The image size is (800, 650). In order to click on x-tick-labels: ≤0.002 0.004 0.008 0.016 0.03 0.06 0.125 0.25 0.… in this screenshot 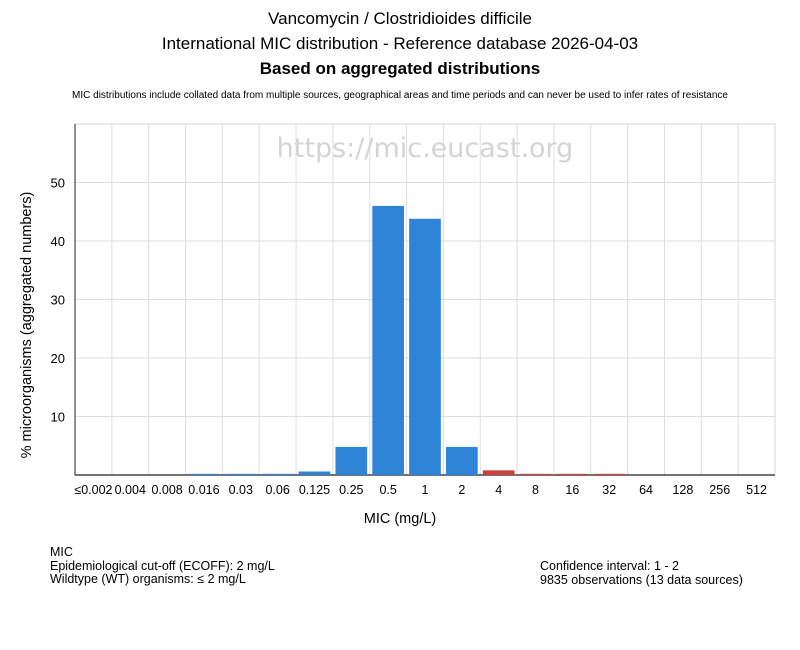, I will do `click(420, 490)`.